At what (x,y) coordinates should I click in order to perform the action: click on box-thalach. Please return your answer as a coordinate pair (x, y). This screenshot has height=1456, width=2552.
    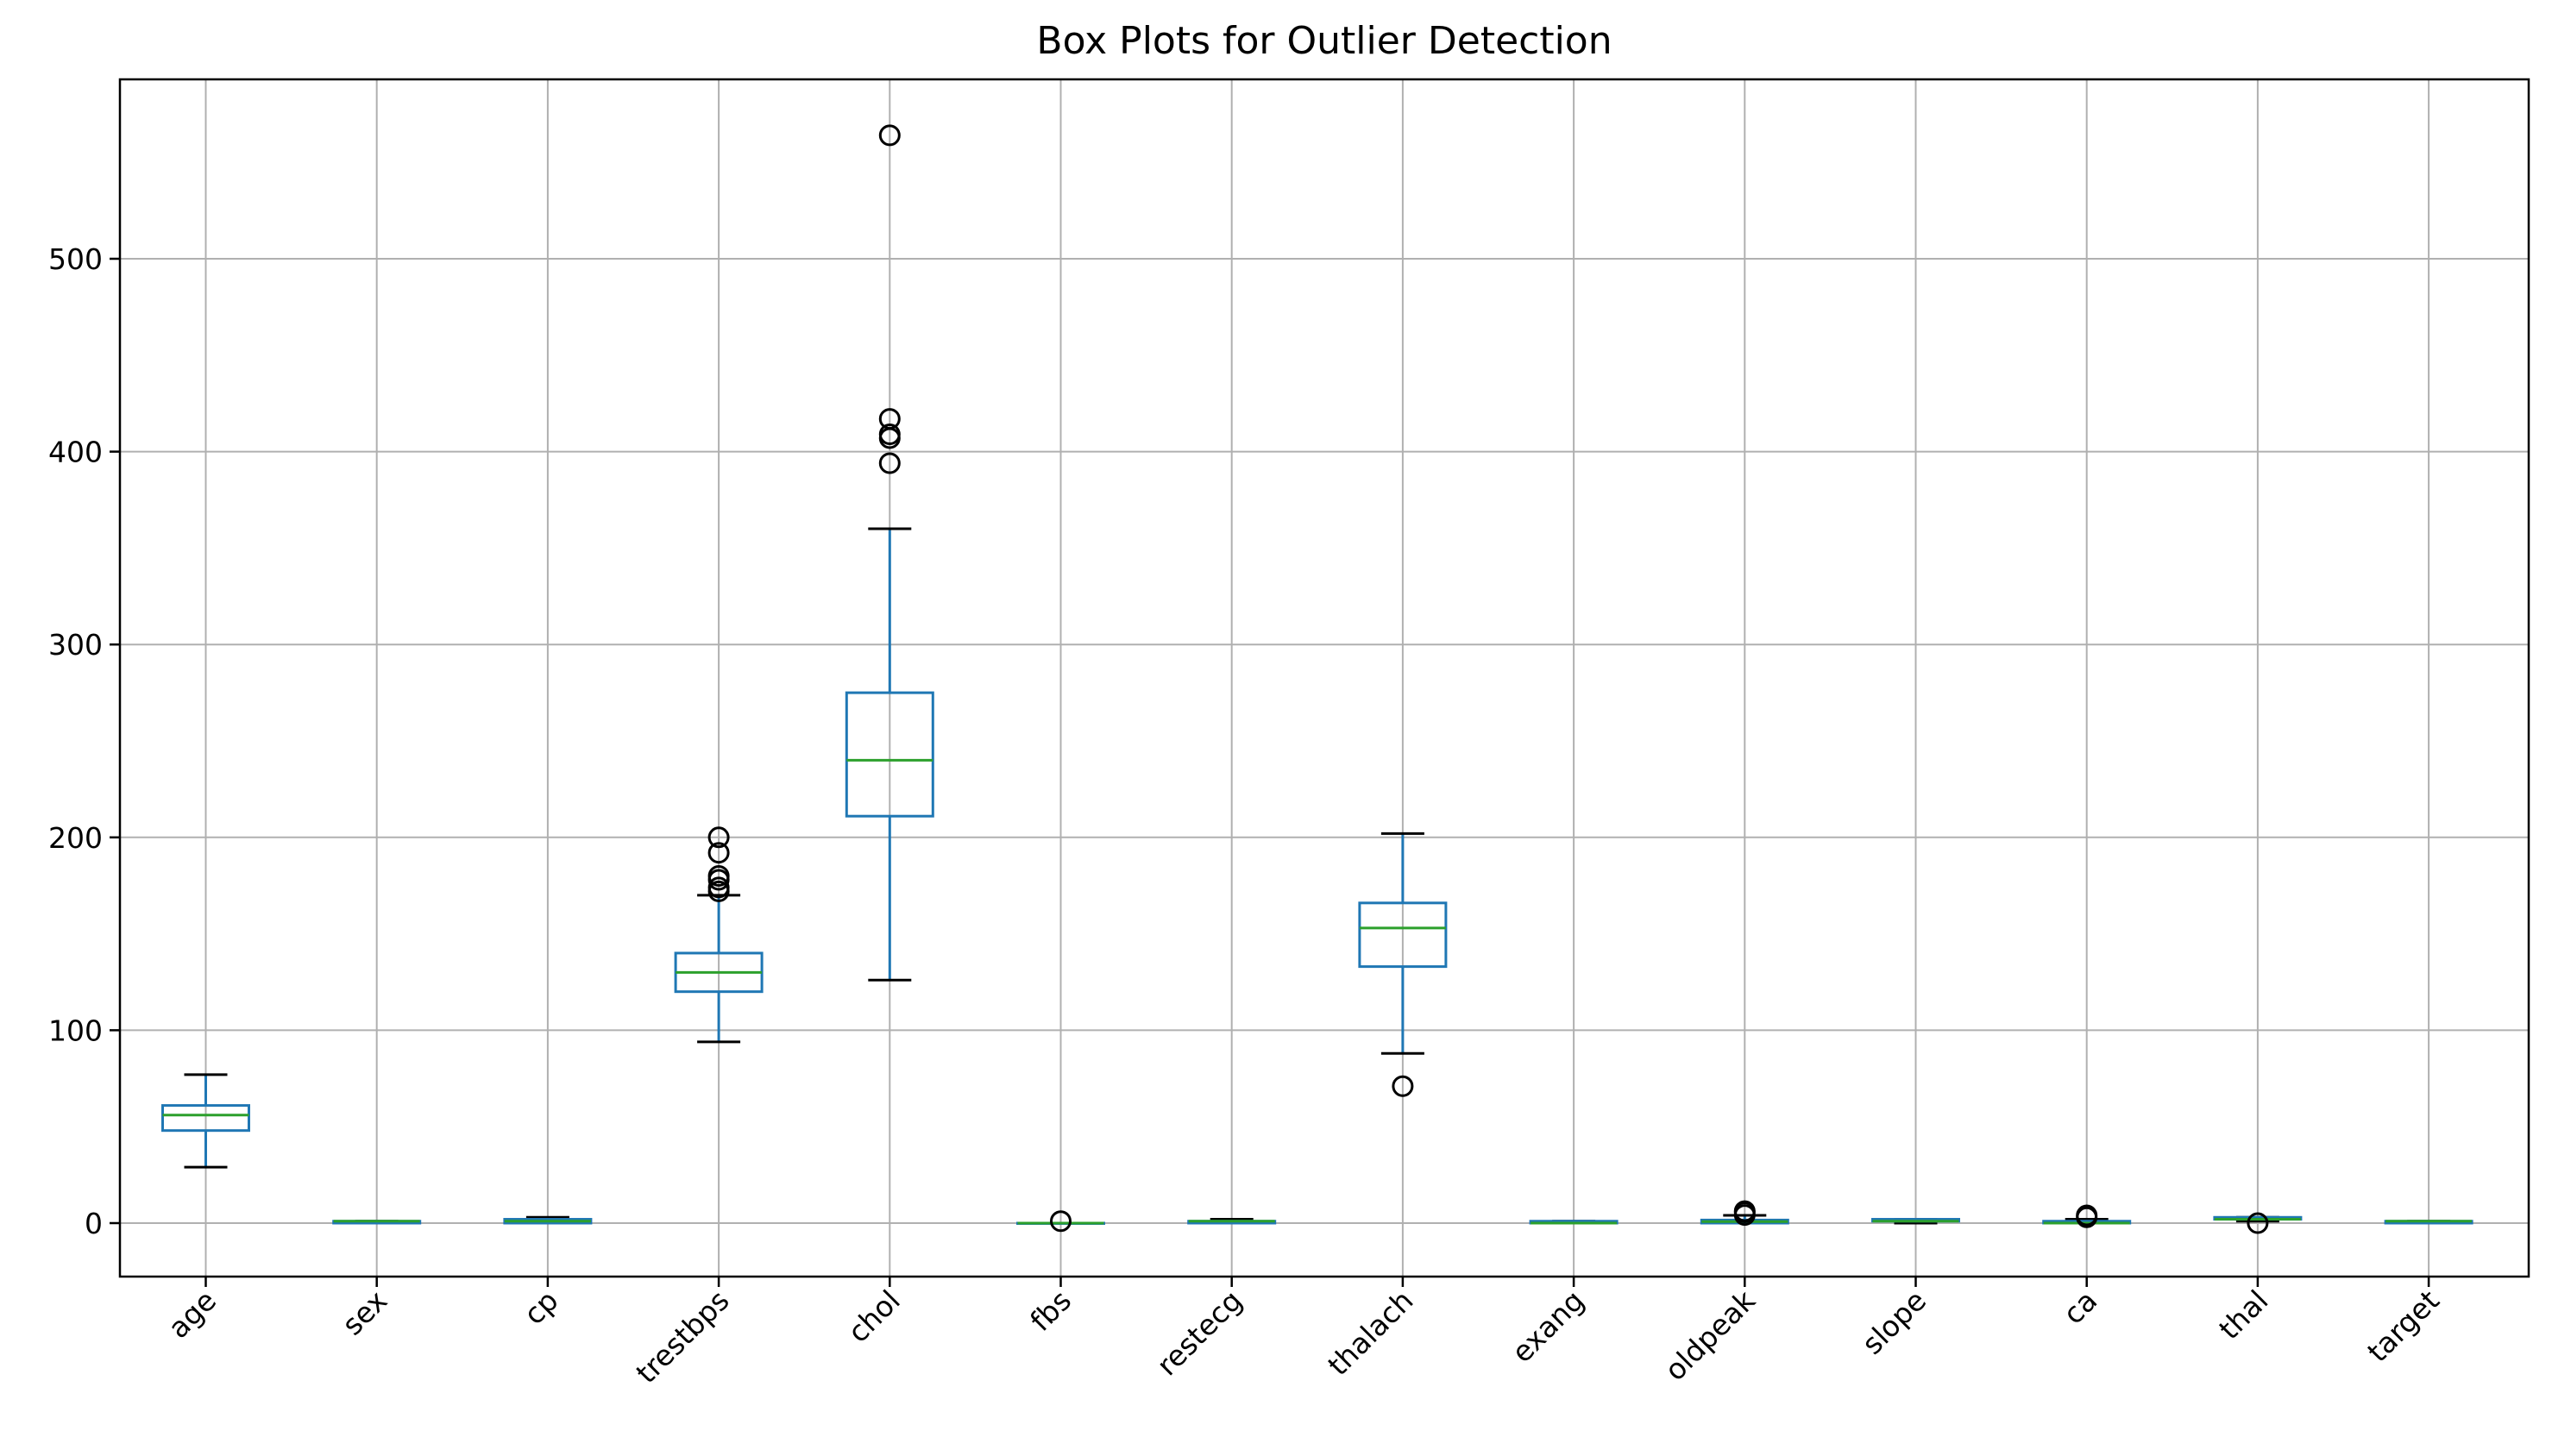
    Looking at the image, I should click on (1403, 965).